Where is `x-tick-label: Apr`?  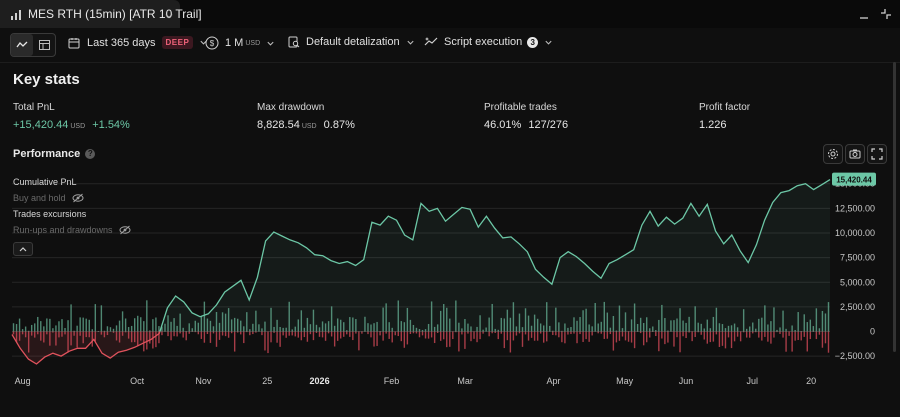 x-tick-label: Apr is located at coordinates (554, 381).